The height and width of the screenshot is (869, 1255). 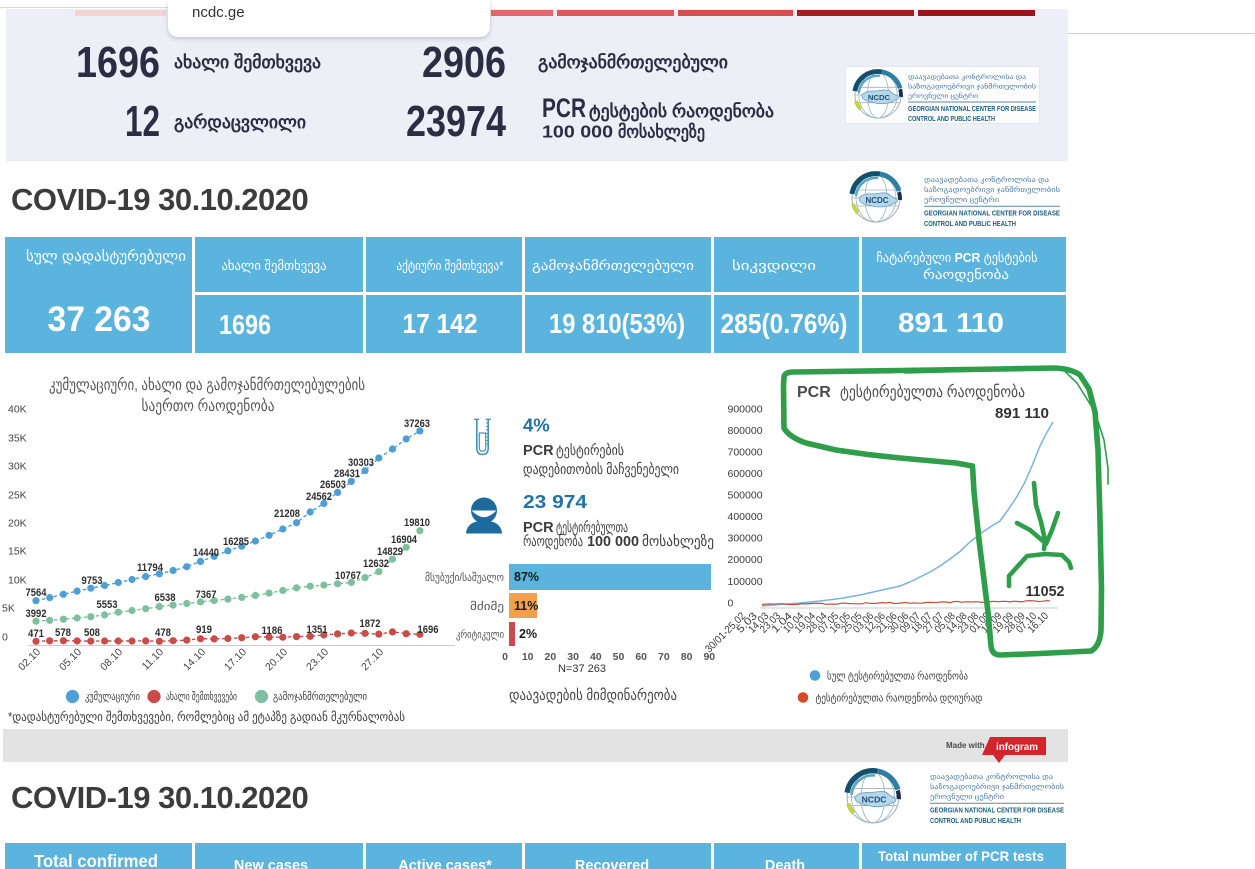 I want to click on svg-text: New cases, so click(x=271, y=863).